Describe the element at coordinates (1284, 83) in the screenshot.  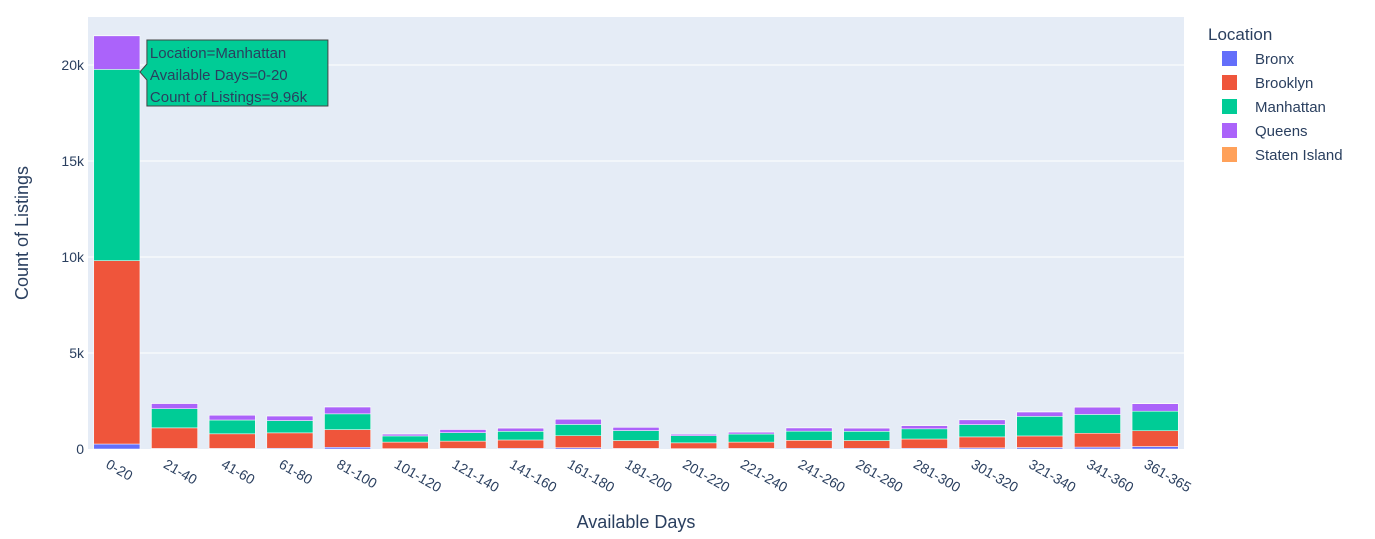
I see `legend-label: Brooklyn` at that location.